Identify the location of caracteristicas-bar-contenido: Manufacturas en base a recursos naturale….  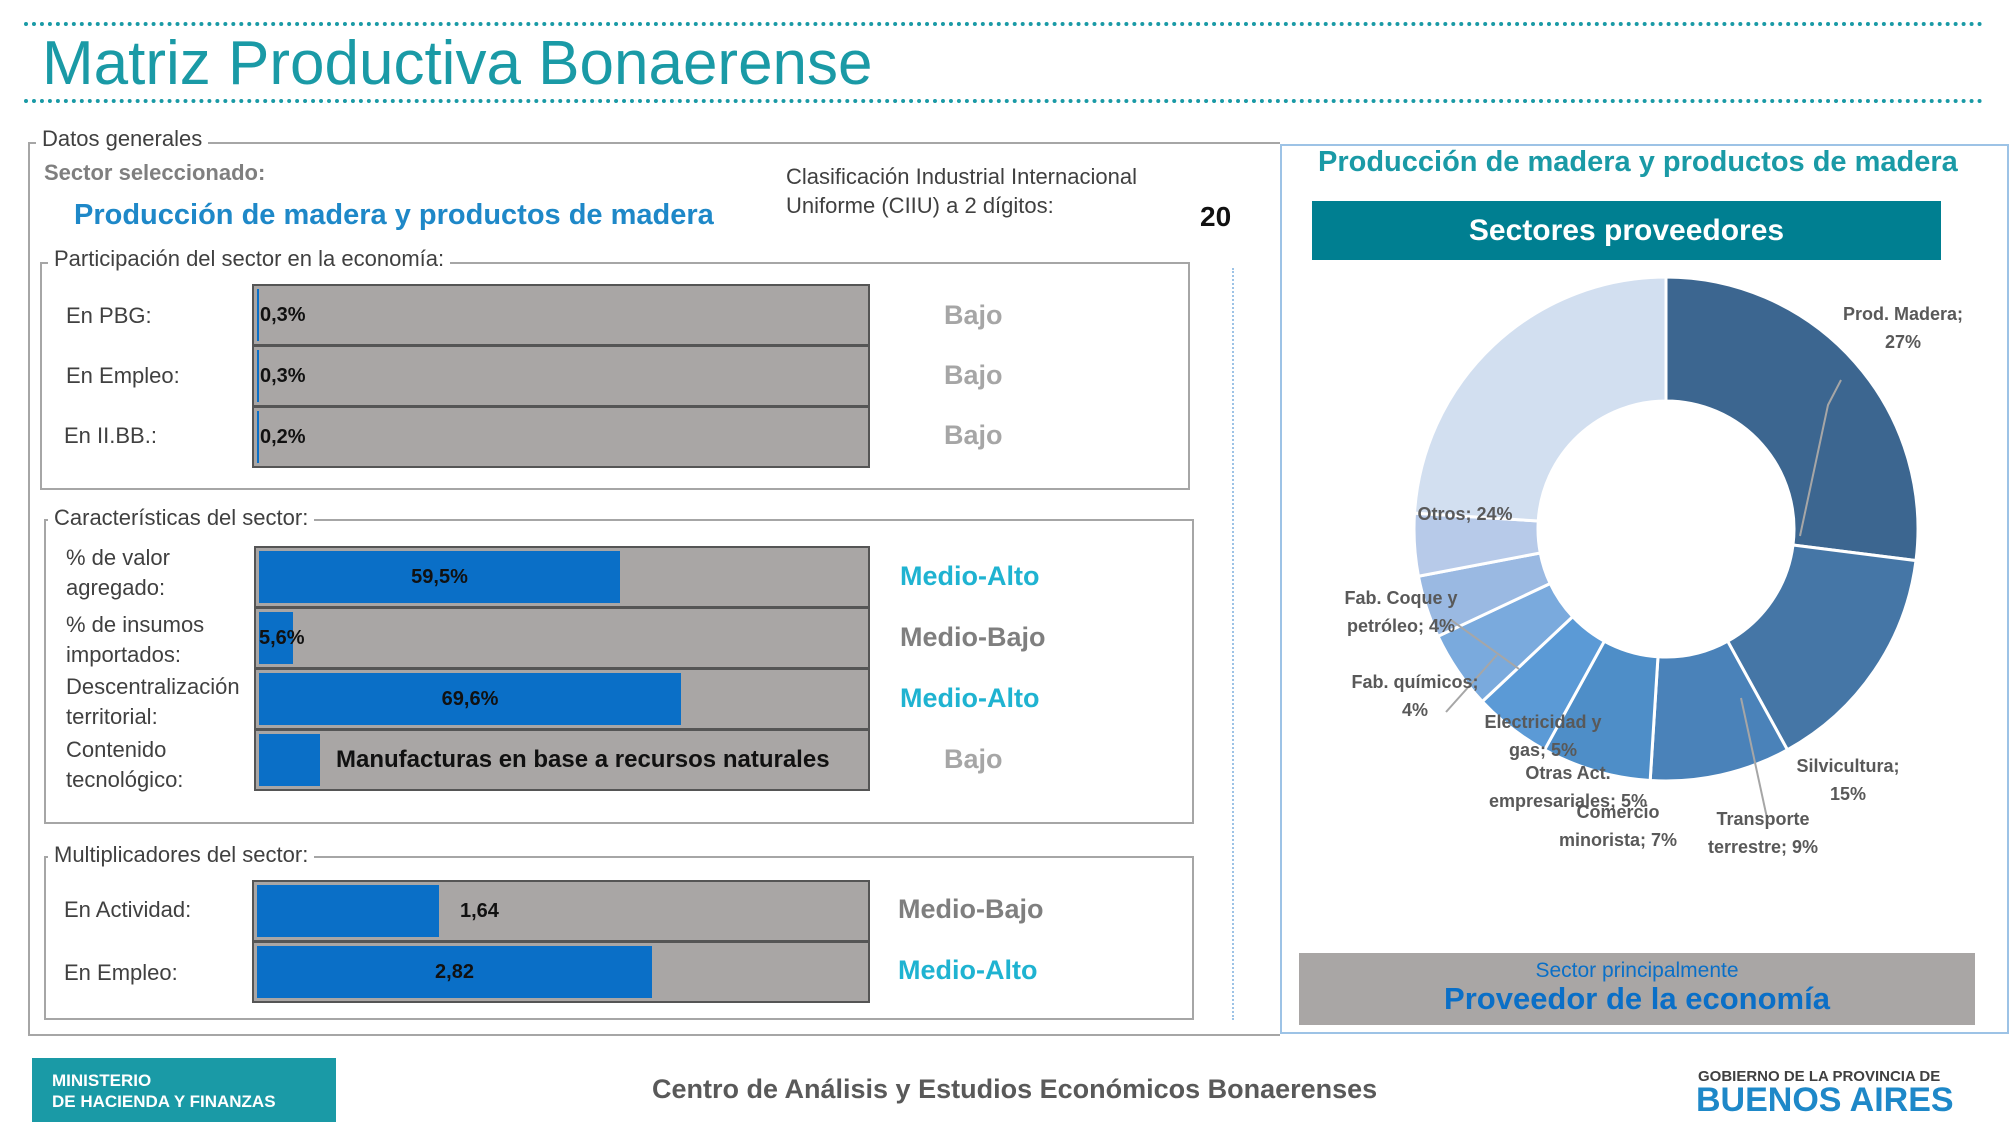
(562, 760).